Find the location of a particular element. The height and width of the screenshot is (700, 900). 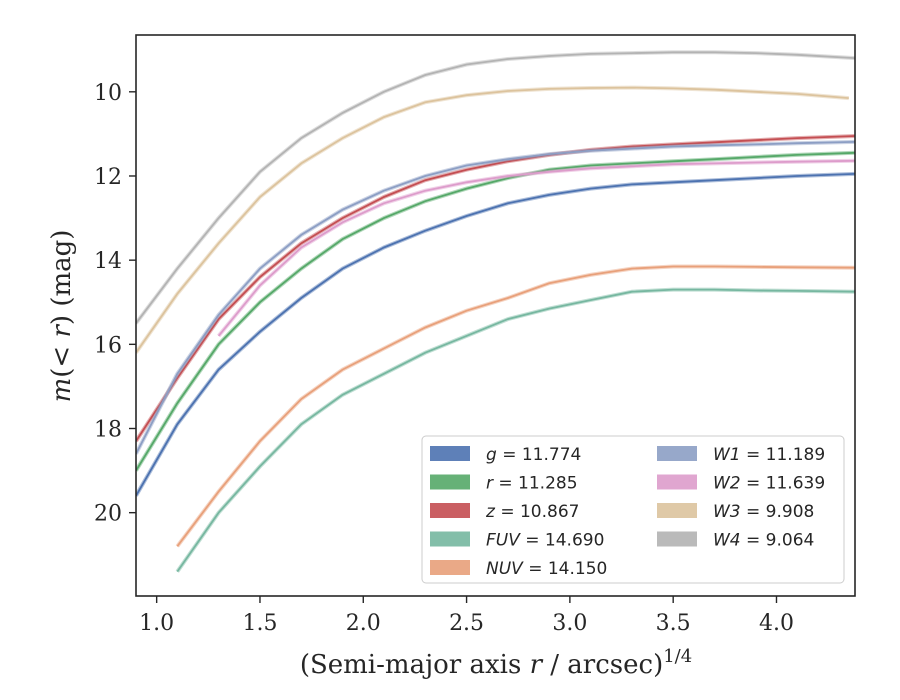

x-tick-label: 4.0 is located at coordinates (776, 623).